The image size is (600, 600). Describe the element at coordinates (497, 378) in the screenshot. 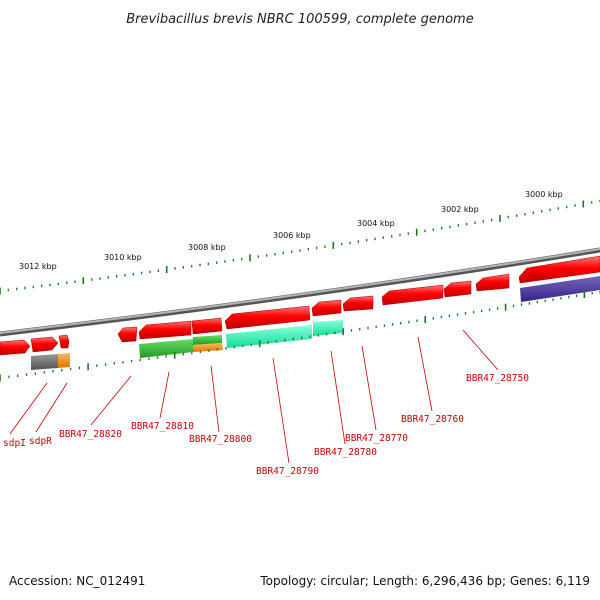

I see `gene-label-BBR47_28750: BBR47_28750` at that location.